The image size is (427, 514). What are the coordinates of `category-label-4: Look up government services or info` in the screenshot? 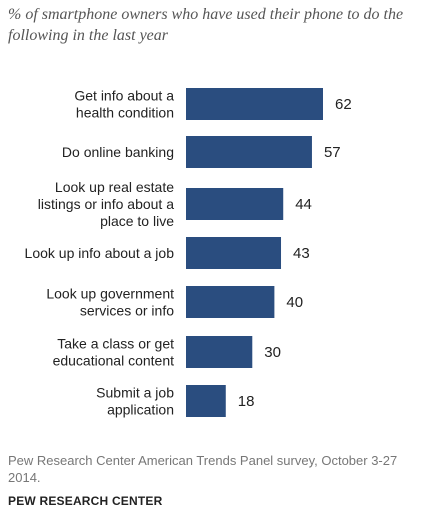 It's located at (110, 302).